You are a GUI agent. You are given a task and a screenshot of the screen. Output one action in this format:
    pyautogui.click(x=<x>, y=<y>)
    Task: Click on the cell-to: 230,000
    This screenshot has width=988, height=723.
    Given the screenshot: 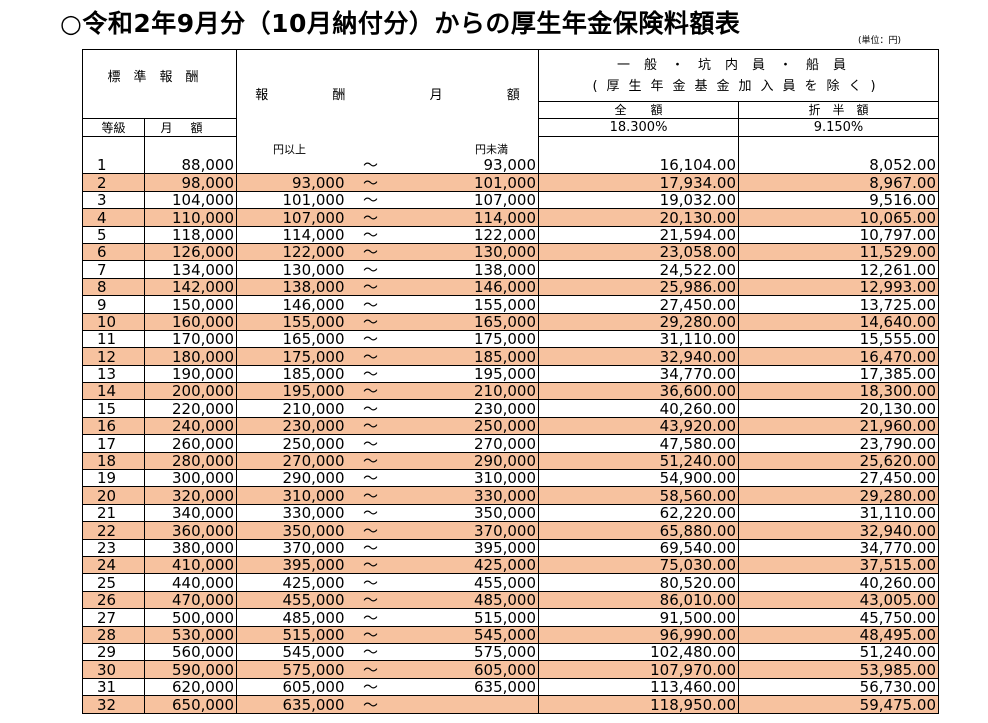 What is the action you would take?
    pyautogui.click(x=467, y=408)
    